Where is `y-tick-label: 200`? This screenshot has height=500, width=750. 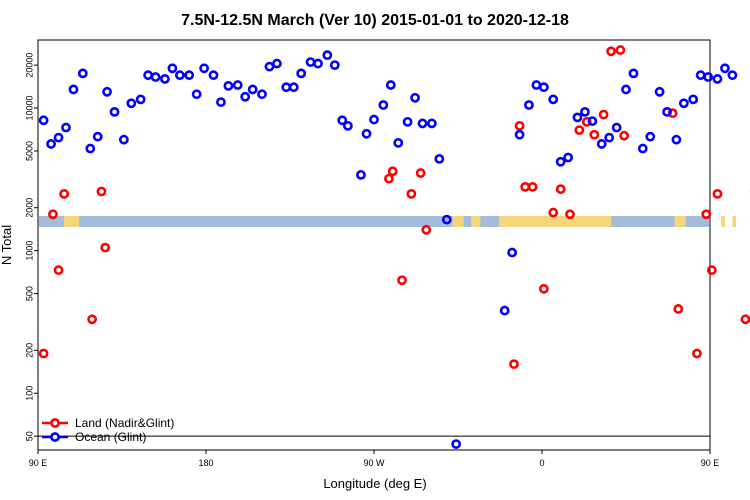 y-tick-label: 200 is located at coordinates (29, 350).